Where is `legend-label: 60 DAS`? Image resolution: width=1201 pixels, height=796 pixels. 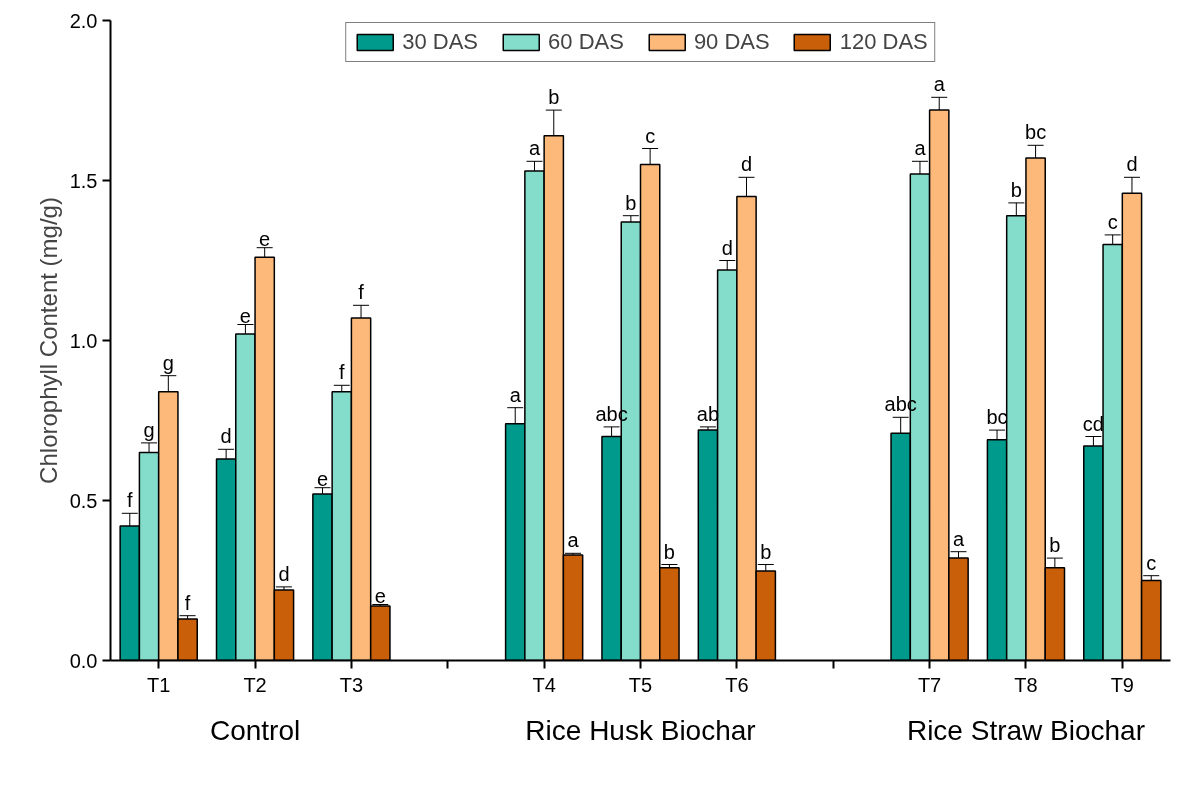
legend-label: 60 DAS is located at coordinates (586, 42).